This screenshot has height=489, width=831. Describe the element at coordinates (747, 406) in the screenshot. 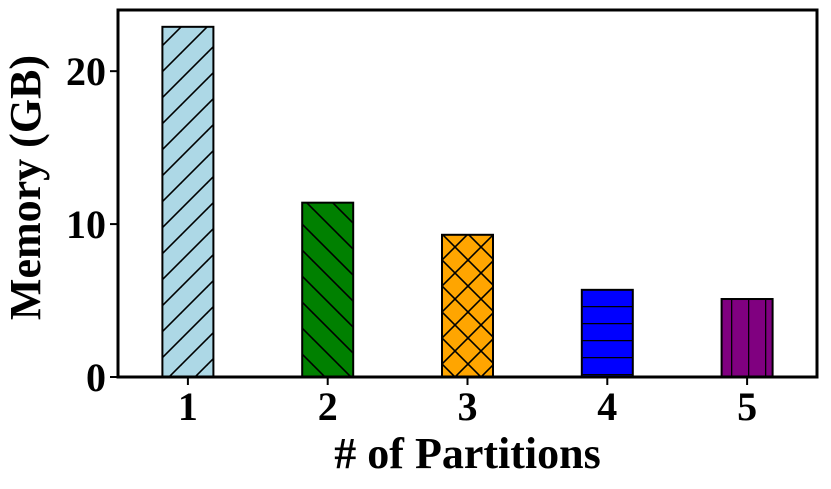

I see `x-tick-label: 5` at that location.